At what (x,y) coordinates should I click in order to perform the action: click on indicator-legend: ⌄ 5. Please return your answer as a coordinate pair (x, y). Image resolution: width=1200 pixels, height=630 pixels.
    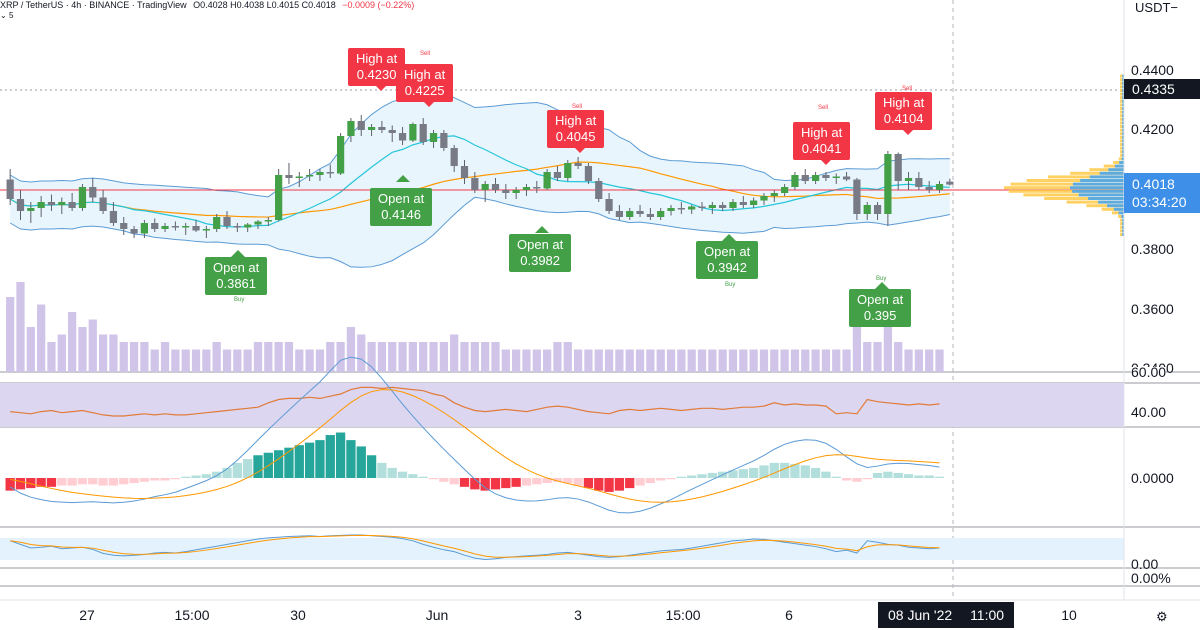
    Looking at the image, I should click on (7, 15).